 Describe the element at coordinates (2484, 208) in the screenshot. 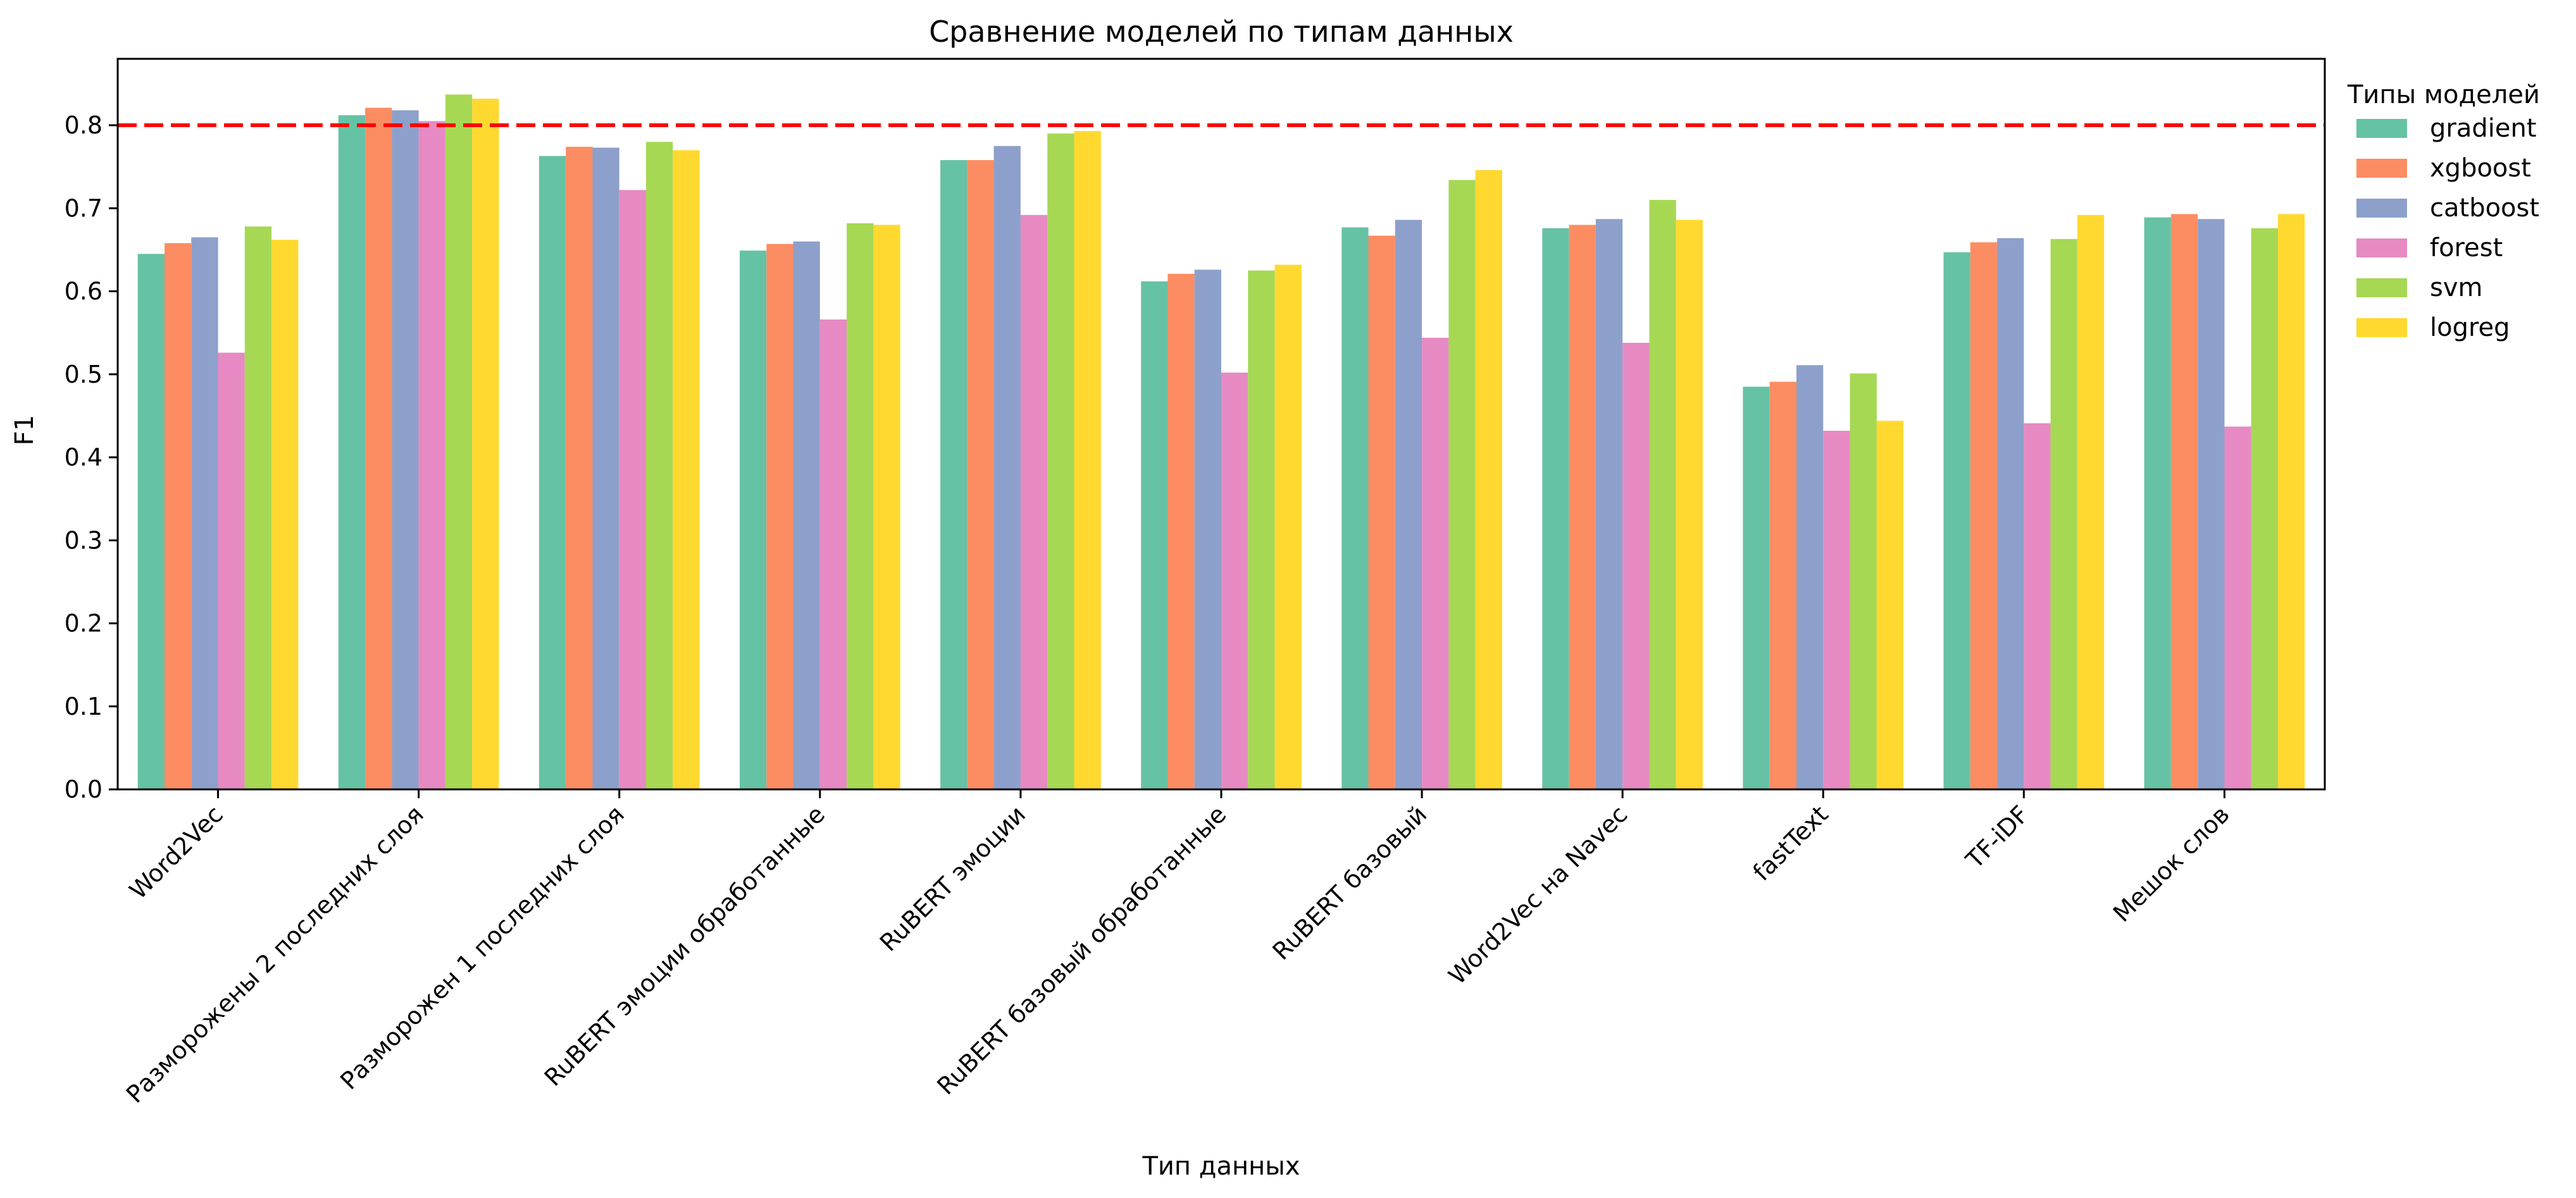

I see `legend-label-catboost: catboost` at that location.